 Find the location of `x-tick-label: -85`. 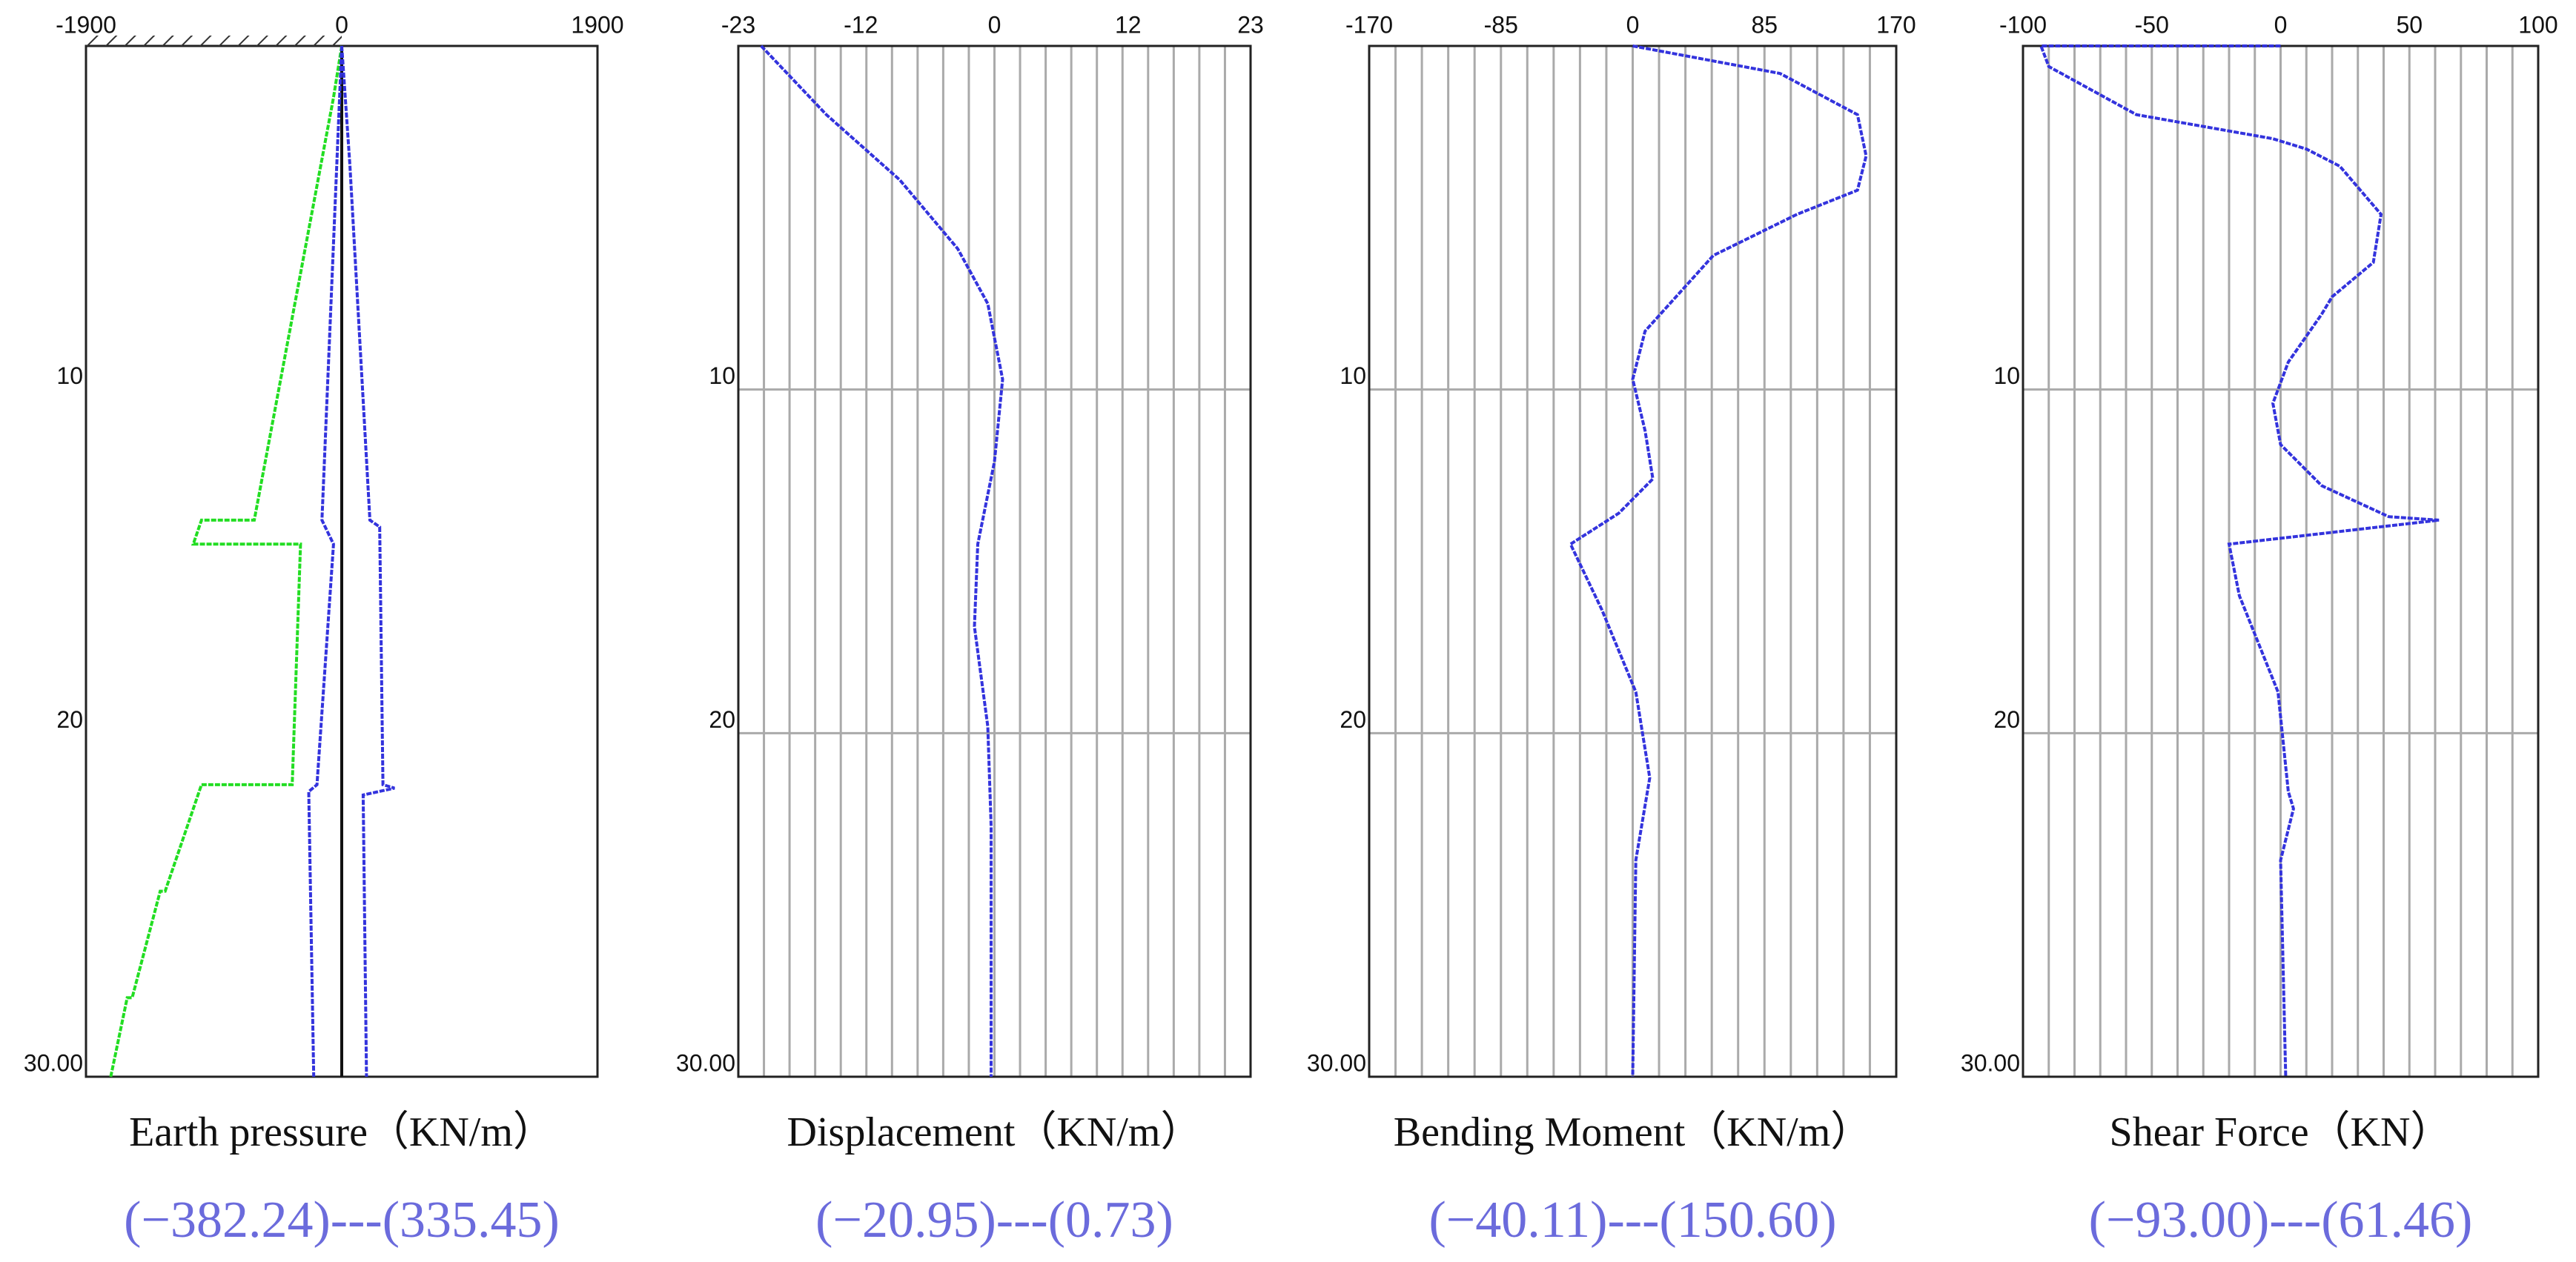

x-tick-label: -85 is located at coordinates (1501, 24).